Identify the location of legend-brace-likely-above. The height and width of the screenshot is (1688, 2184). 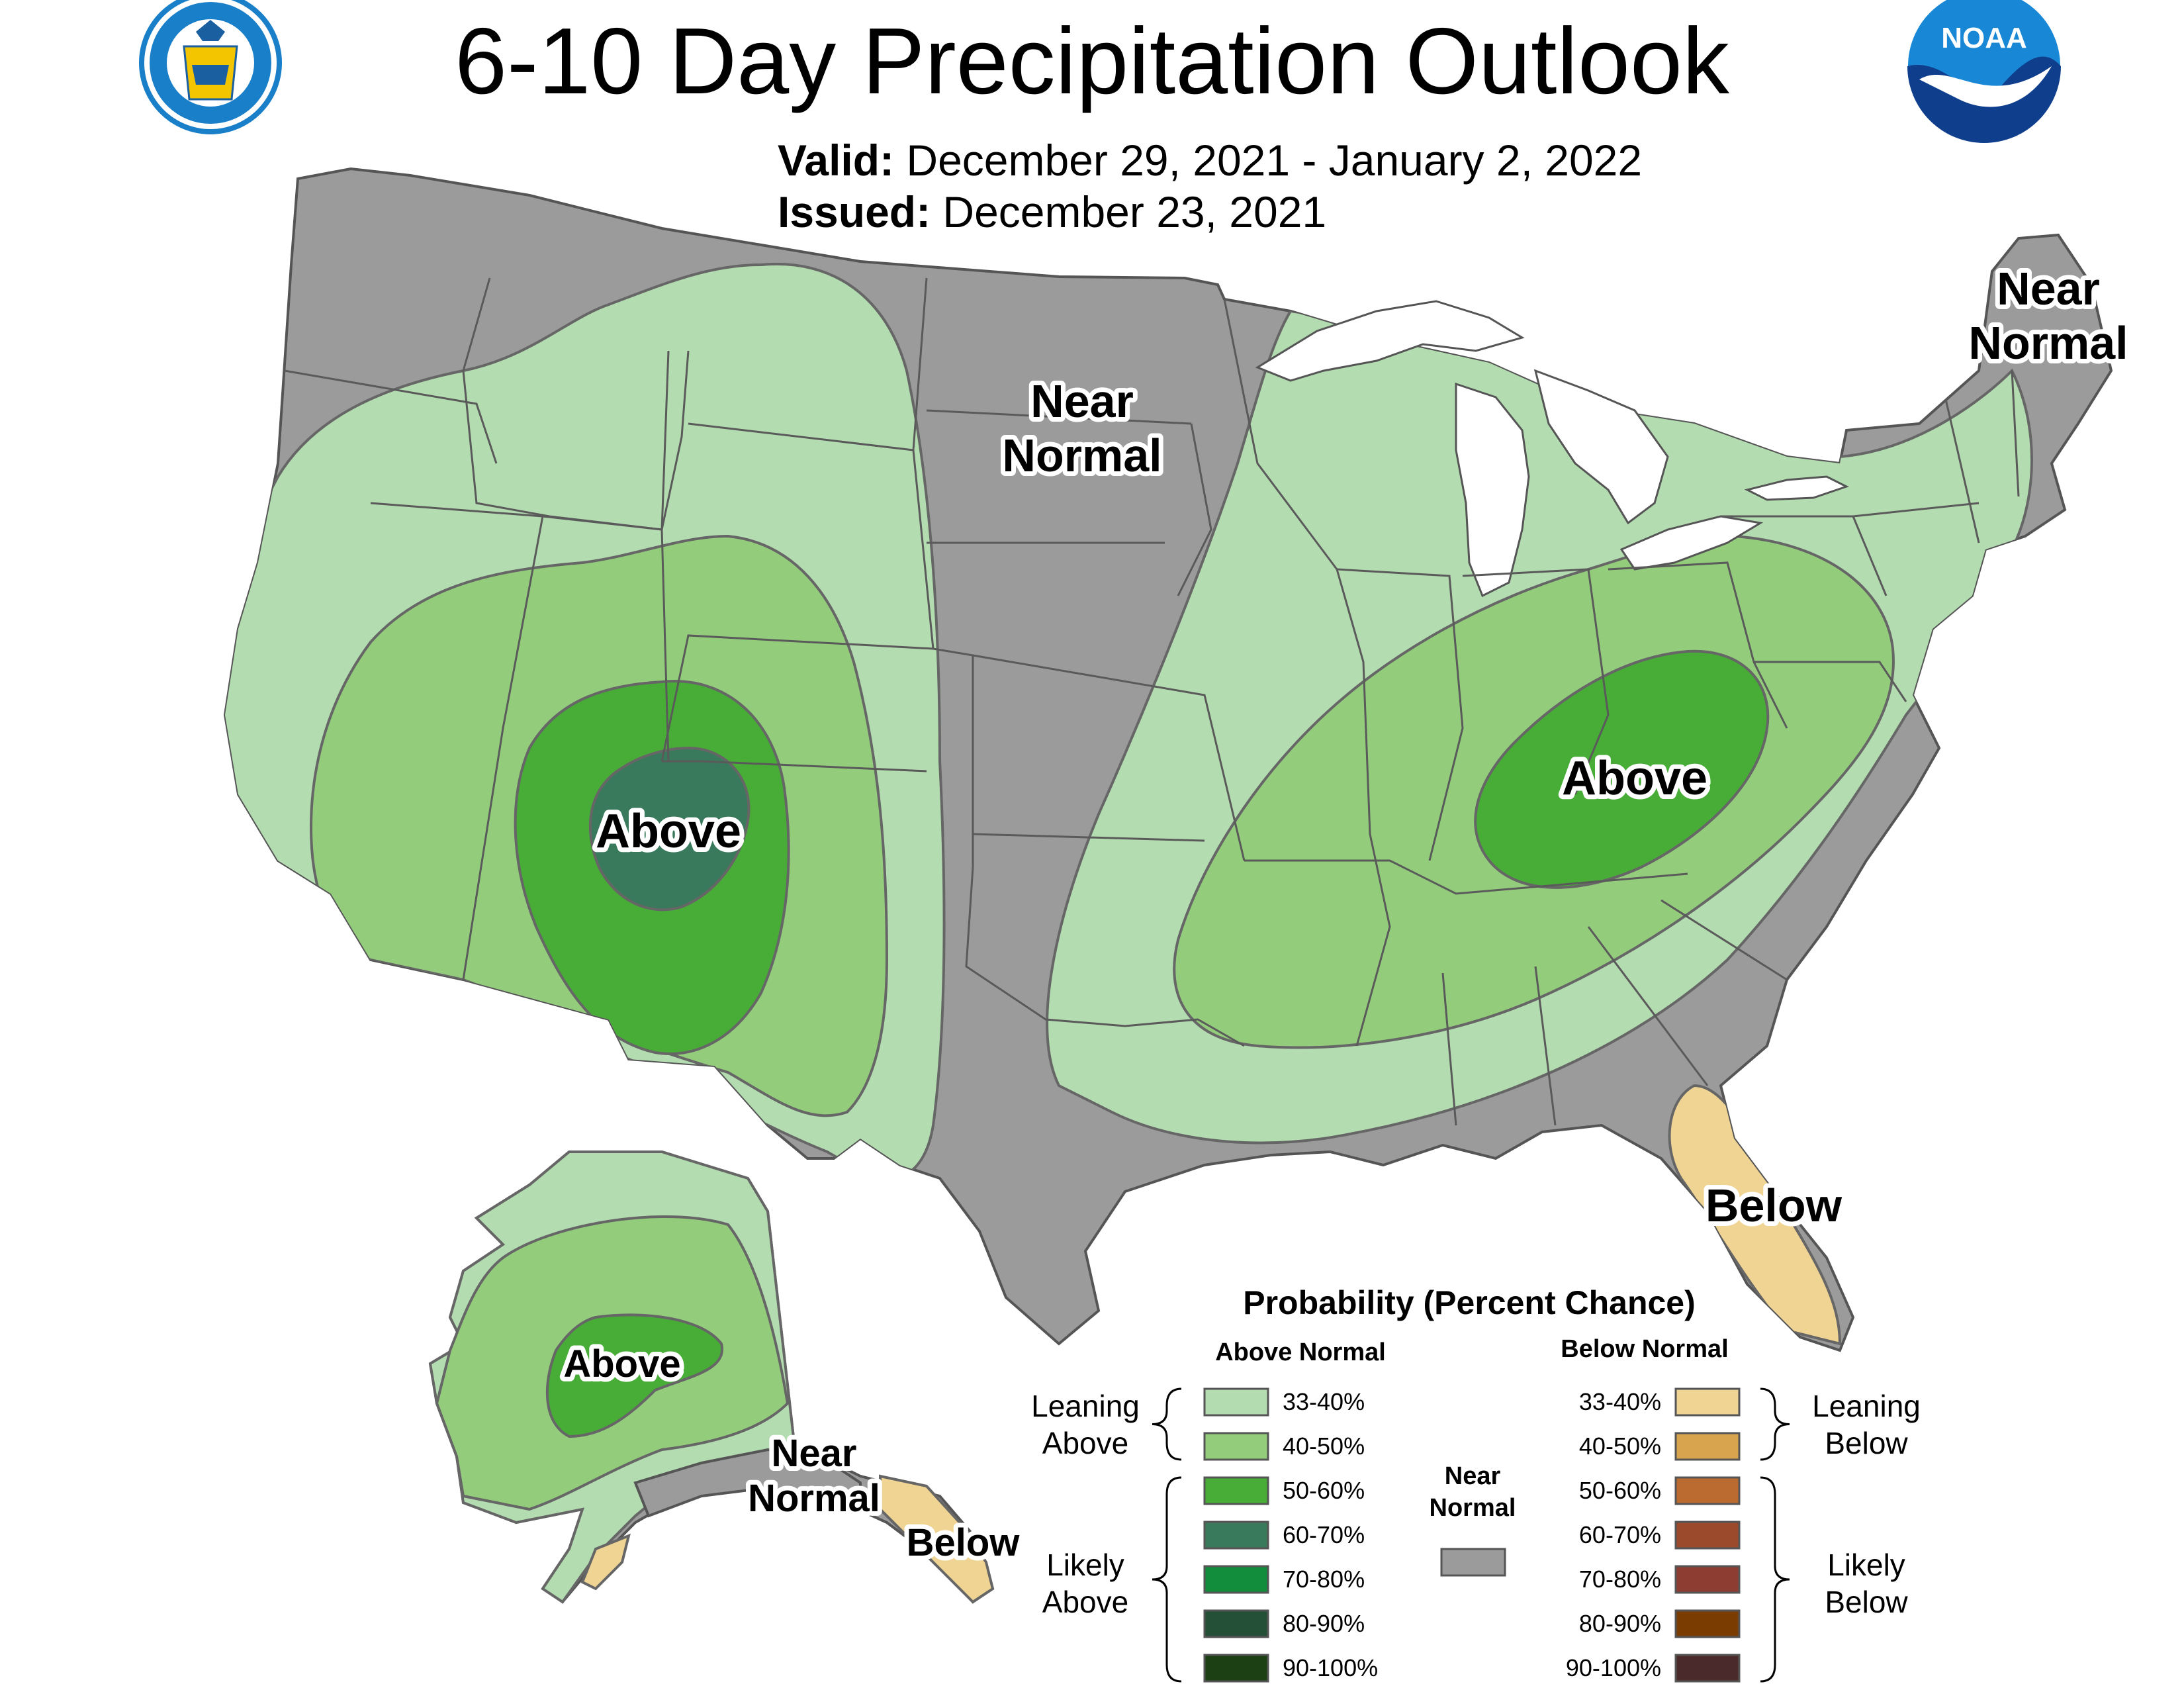
(1167, 1579).